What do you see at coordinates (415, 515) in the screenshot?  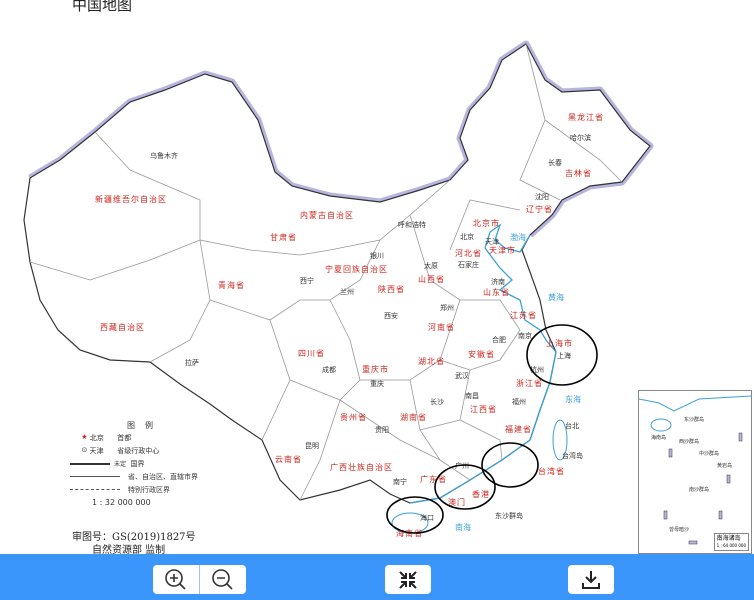 I see `annotation-circle-hainan` at bounding box center [415, 515].